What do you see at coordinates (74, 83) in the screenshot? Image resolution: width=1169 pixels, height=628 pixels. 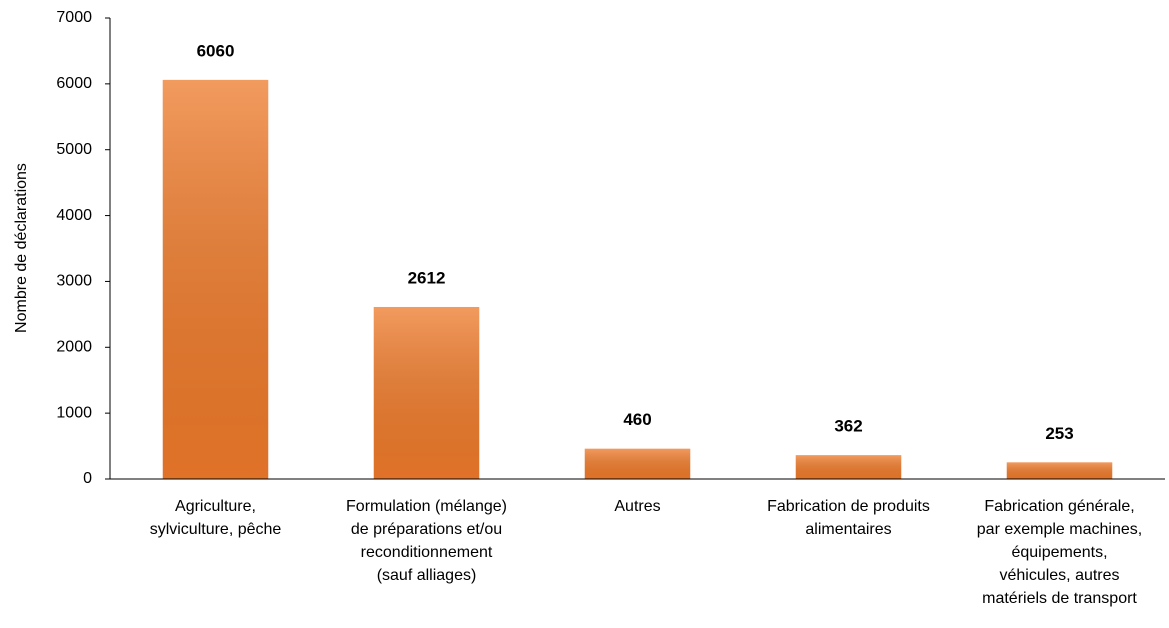 I see `y-tick-label: 6000` at bounding box center [74, 83].